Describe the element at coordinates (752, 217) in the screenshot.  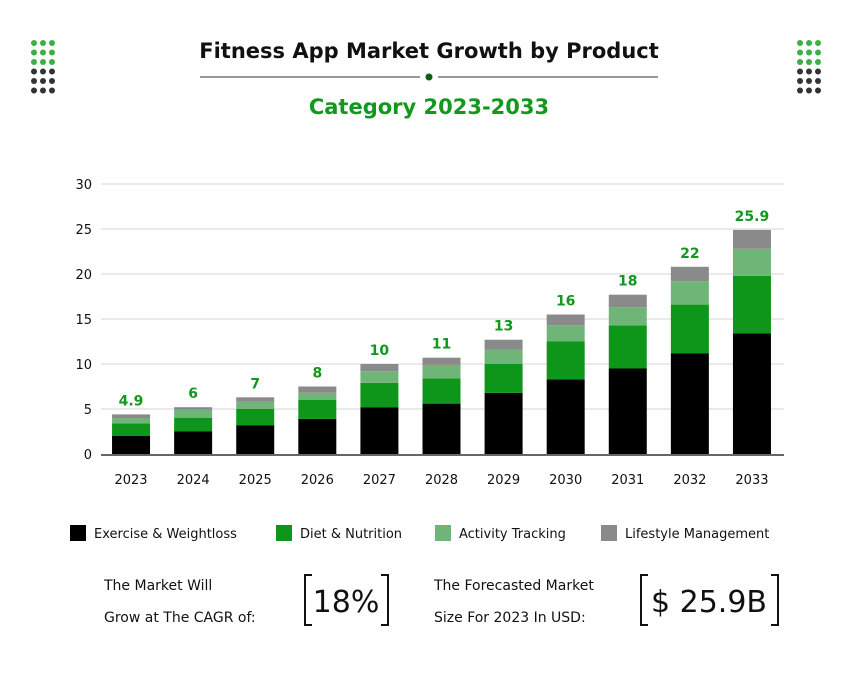
I see `total-data-label: 25.9` at that location.